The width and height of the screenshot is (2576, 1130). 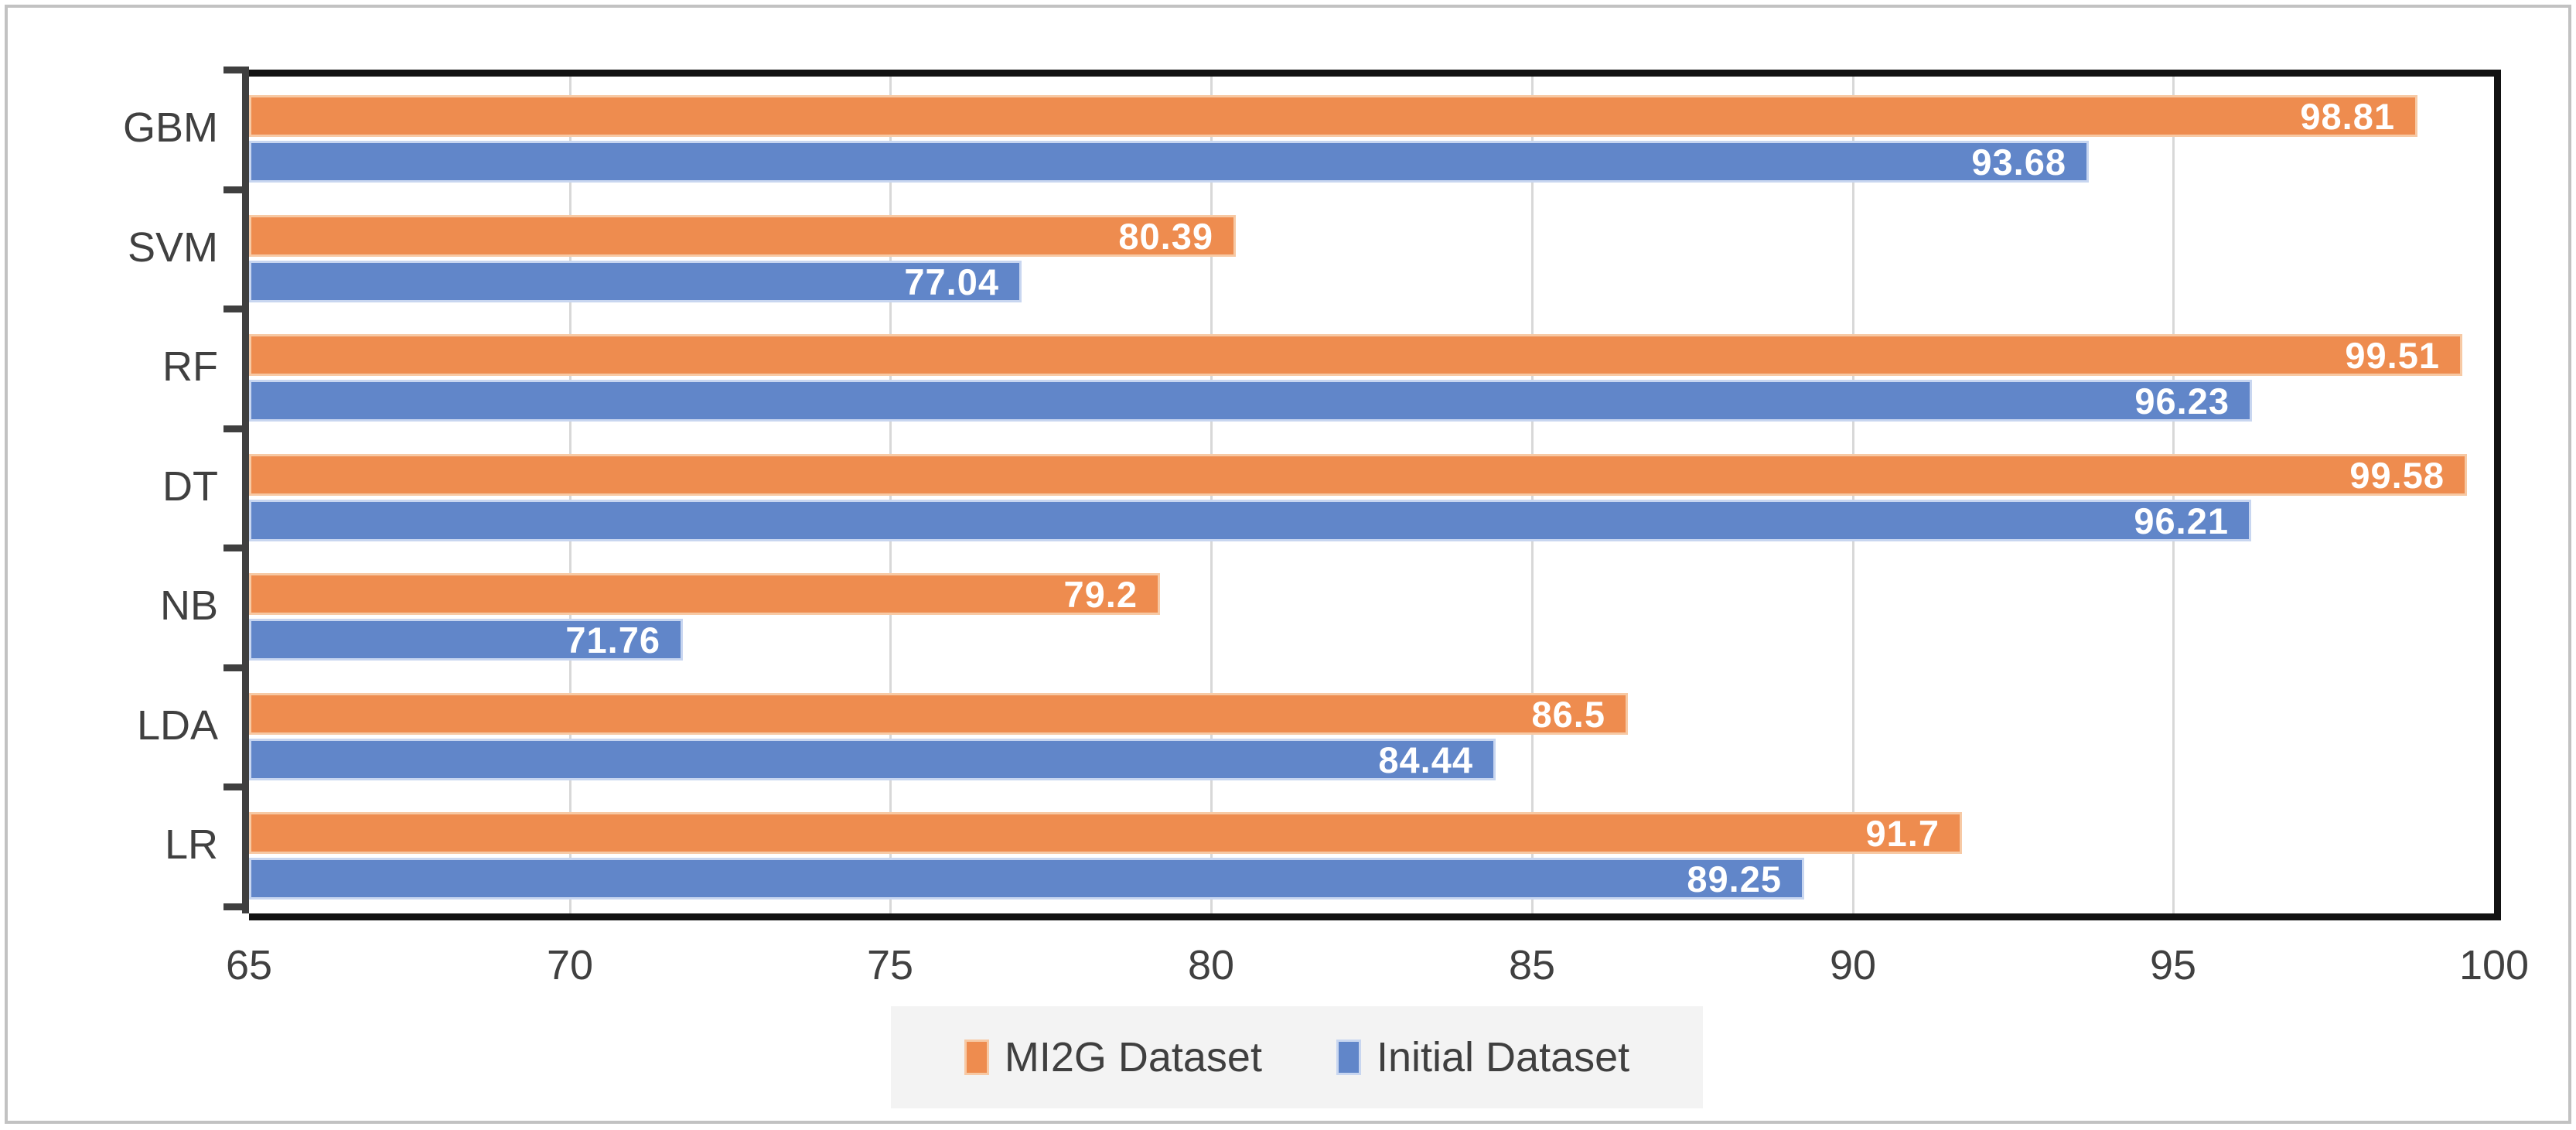 What do you see at coordinates (177, 725) in the screenshot?
I see `category-label-lda: LDA` at bounding box center [177, 725].